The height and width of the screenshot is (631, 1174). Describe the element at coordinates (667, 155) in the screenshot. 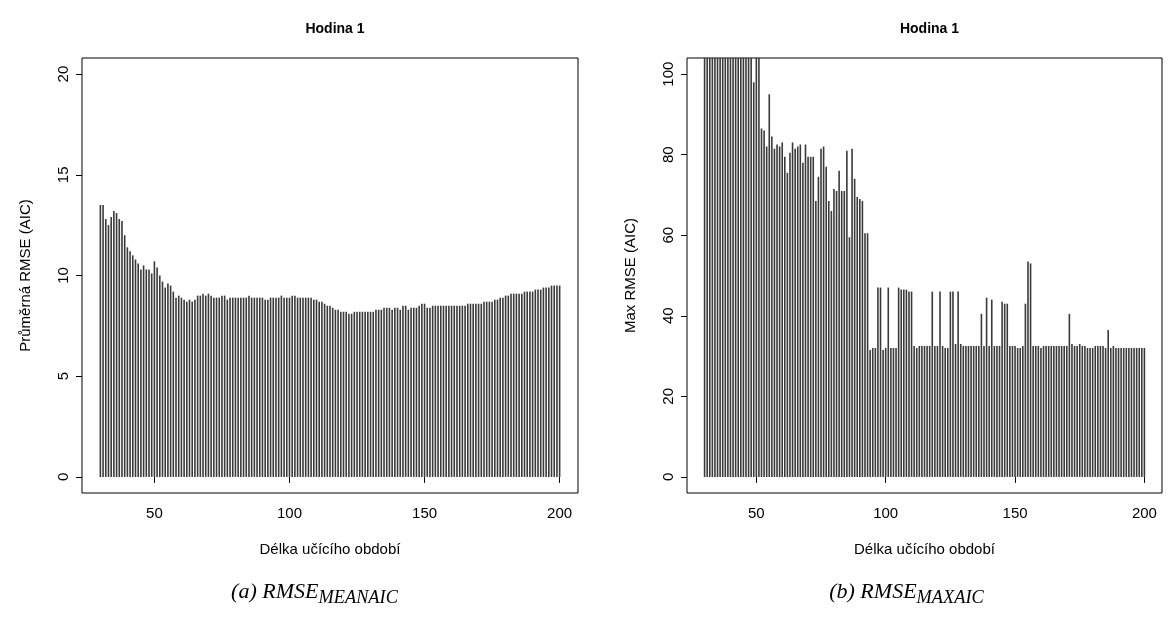

I see `y-tick-label: 80` at that location.